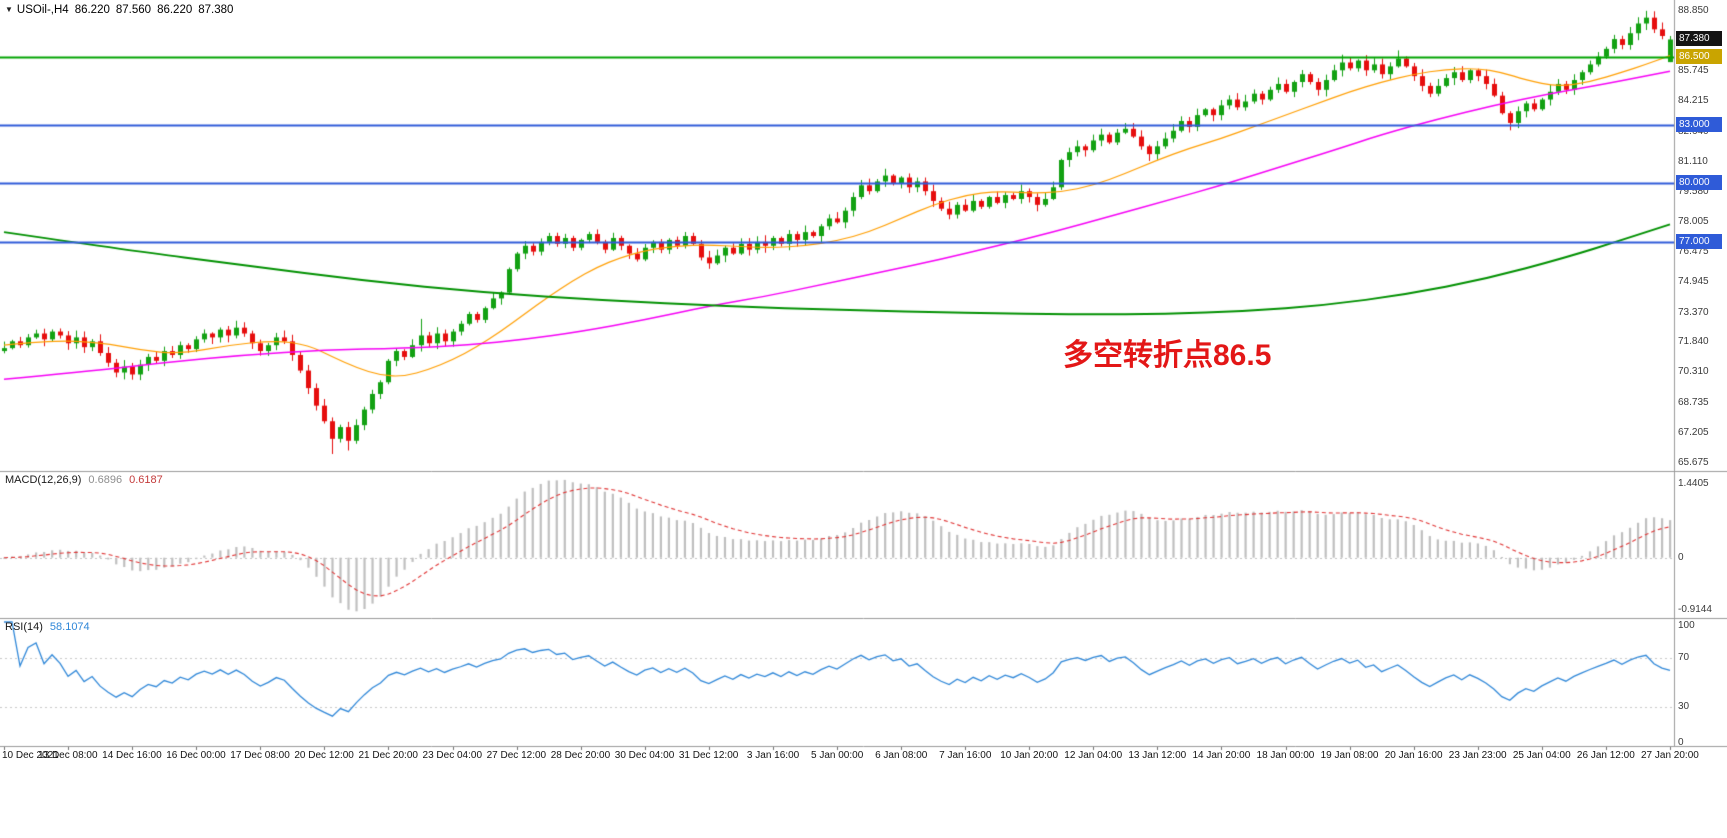 This screenshot has height=838, width=1727. Describe the element at coordinates (1681, 557) in the screenshot. I see `macd-axis-zero: 0` at that location.